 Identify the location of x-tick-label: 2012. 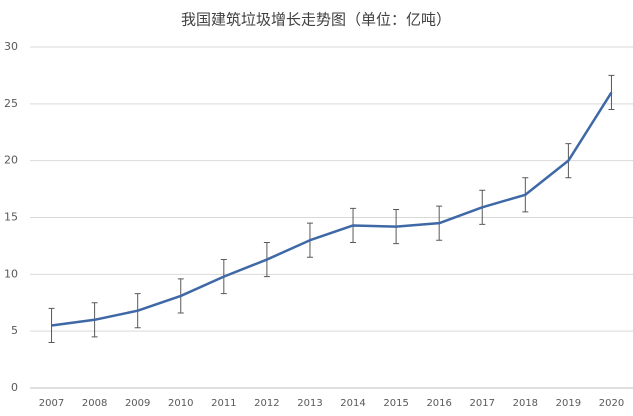
(266, 403).